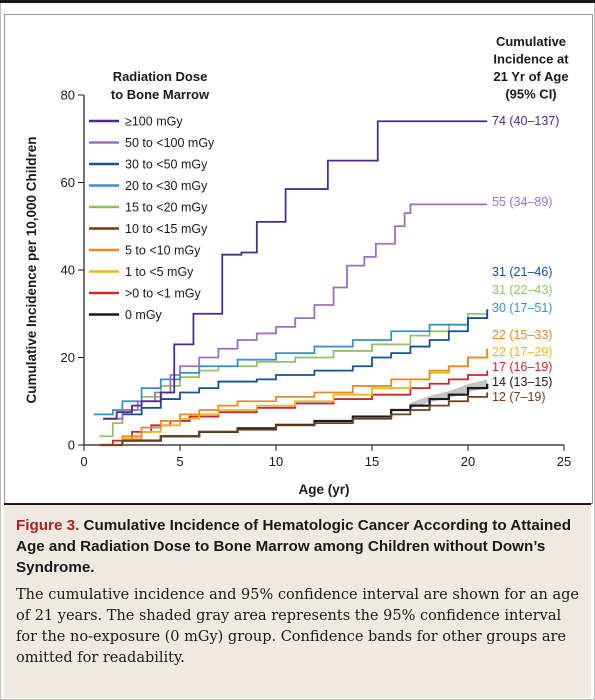  What do you see at coordinates (68, 182) in the screenshot?
I see `y-tick-label: 60` at bounding box center [68, 182].